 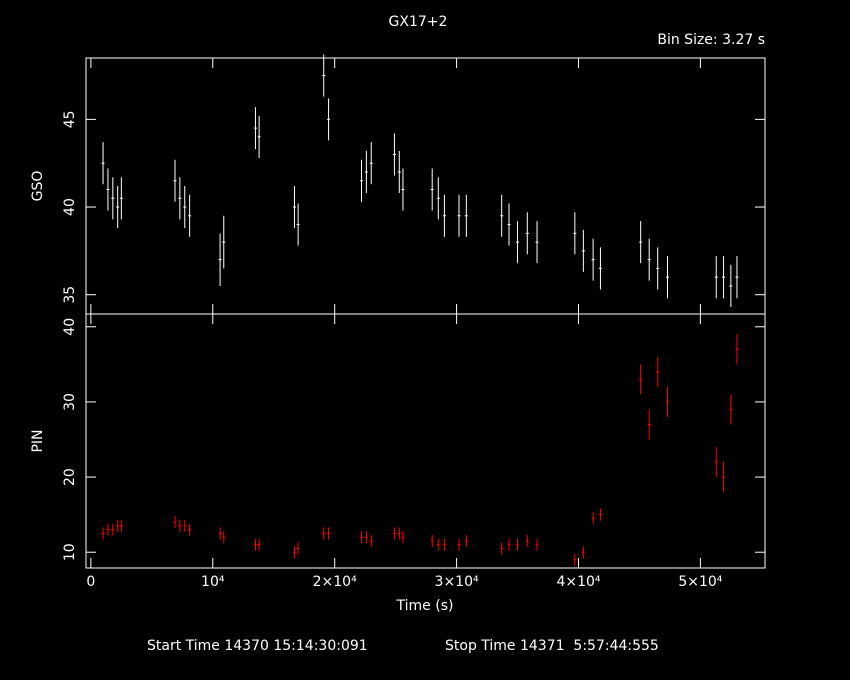 What do you see at coordinates (418, 22) in the screenshot?
I see `chart-title: GX17+2` at bounding box center [418, 22].